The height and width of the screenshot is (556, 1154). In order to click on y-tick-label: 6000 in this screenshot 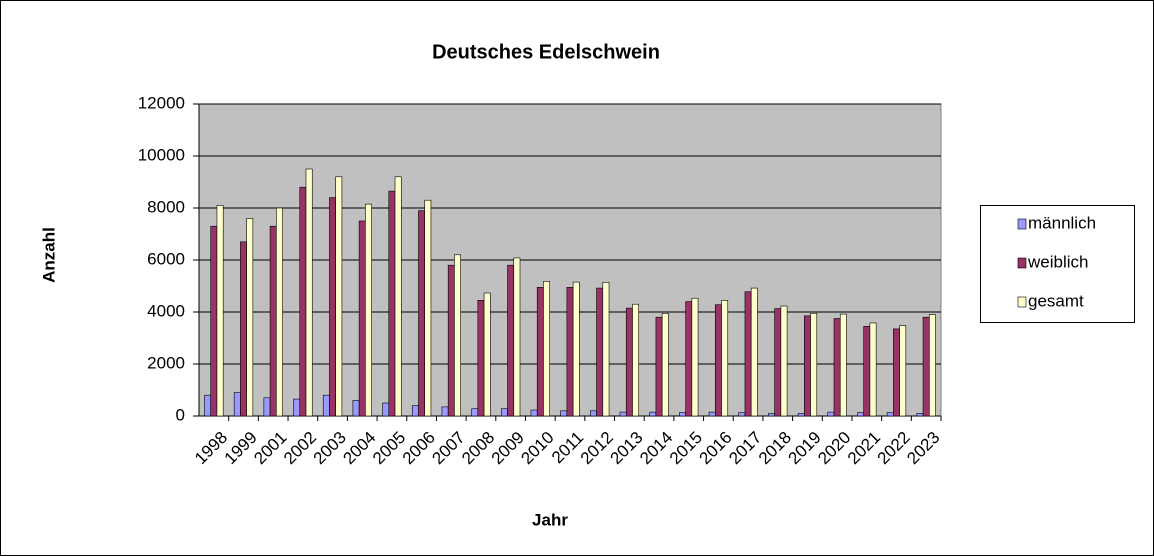, I will do `click(166, 258)`.